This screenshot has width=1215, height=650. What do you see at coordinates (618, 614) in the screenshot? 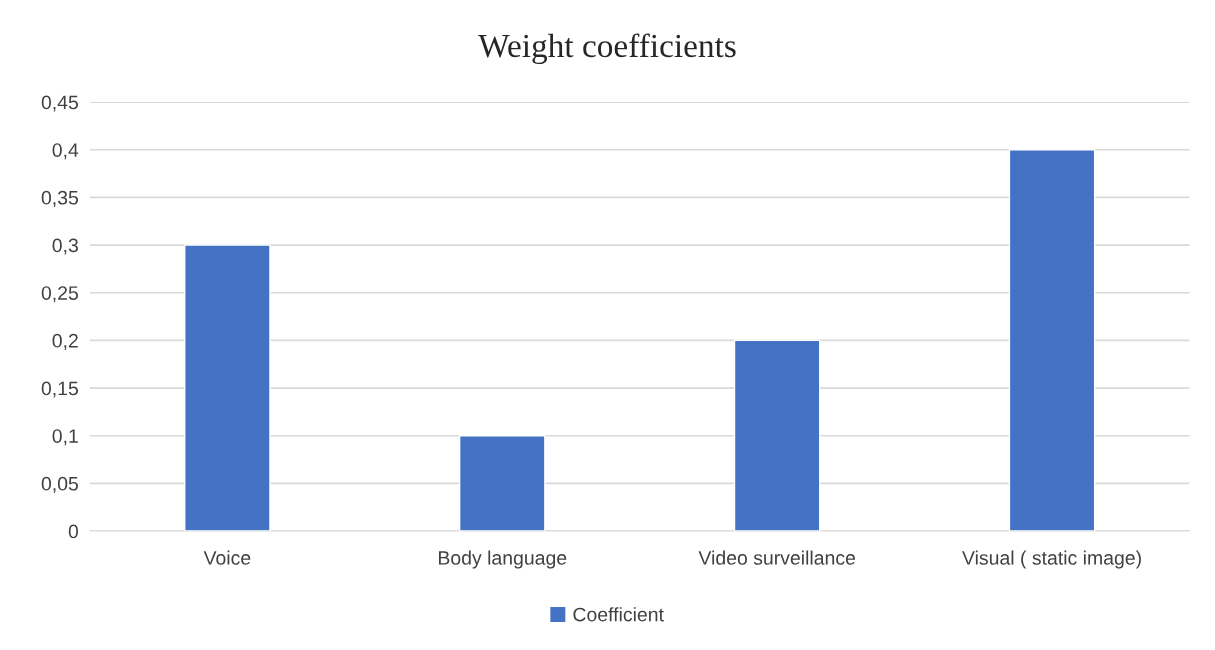
I see `legend-label: Coefficient` at bounding box center [618, 614].